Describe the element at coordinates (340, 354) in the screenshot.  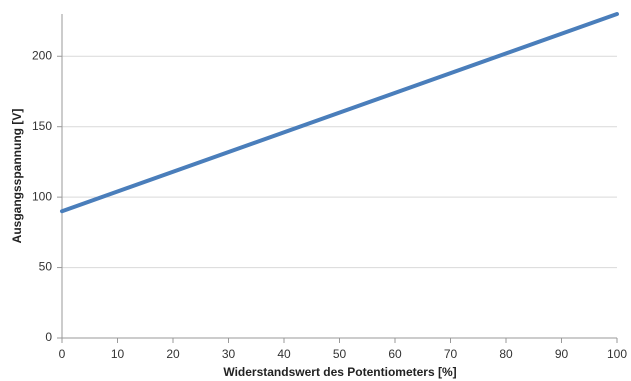
I see `x-tick-label: 50` at that location.